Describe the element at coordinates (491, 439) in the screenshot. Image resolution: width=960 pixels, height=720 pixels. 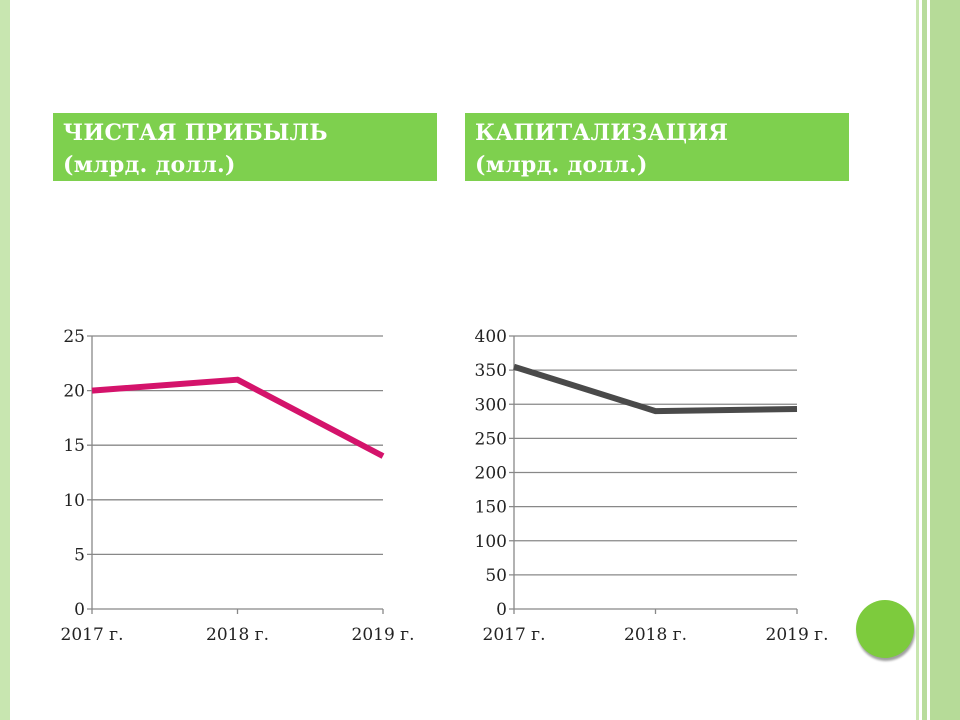
I see `cap-ytick-label: 250` at that location.